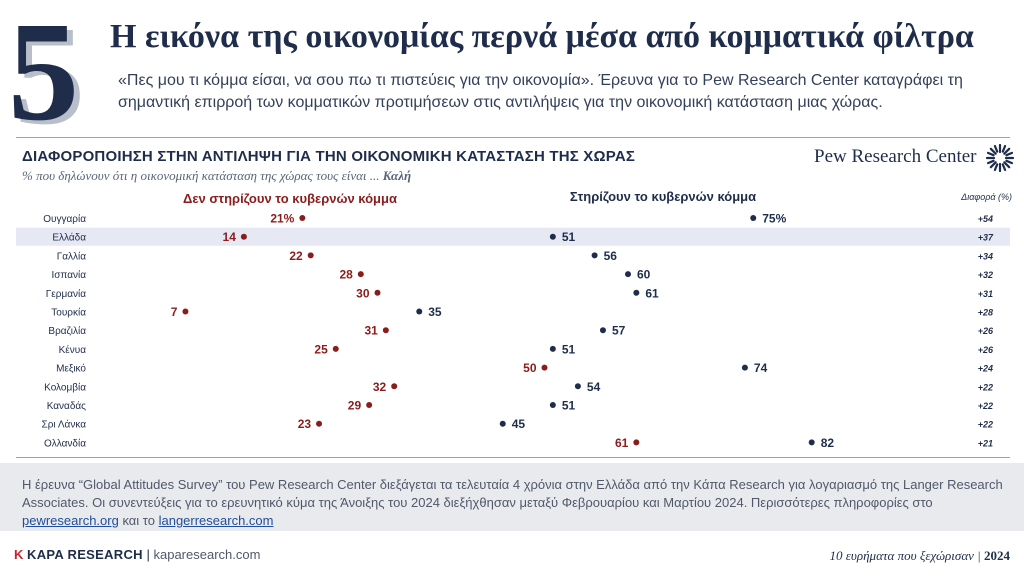  Describe the element at coordinates (985, 294) in the screenshot. I see `difference-value: +31` at that location.